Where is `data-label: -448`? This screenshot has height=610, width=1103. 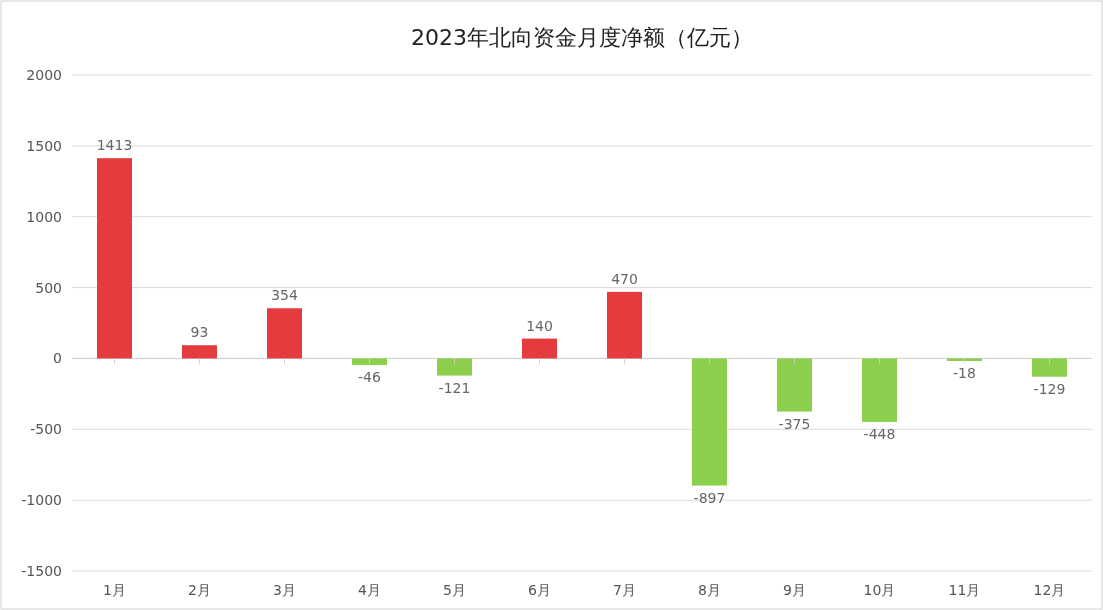
data-label: -448 is located at coordinates (879, 433).